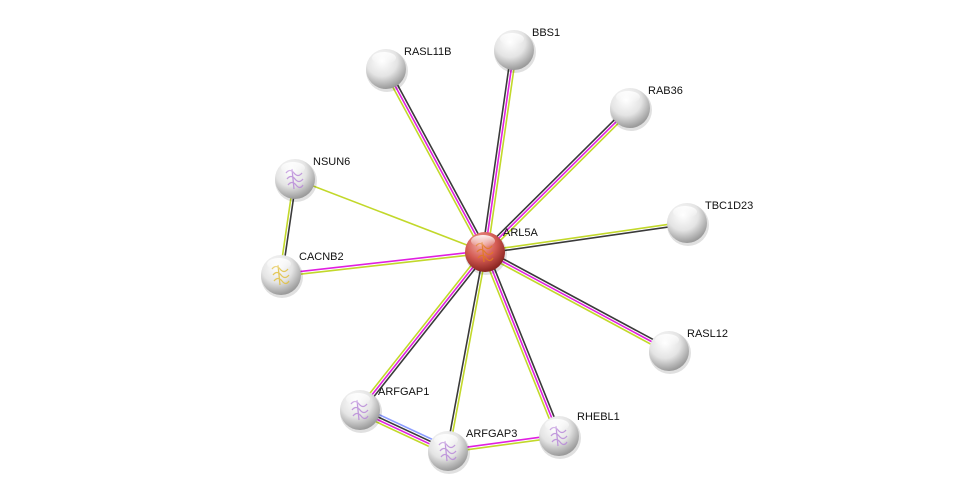 This screenshot has width=976, height=496. Describe the element at coordinates (384, 409) in the screenshot. I see `node-arfgap1: ARFGAP1` at that location.